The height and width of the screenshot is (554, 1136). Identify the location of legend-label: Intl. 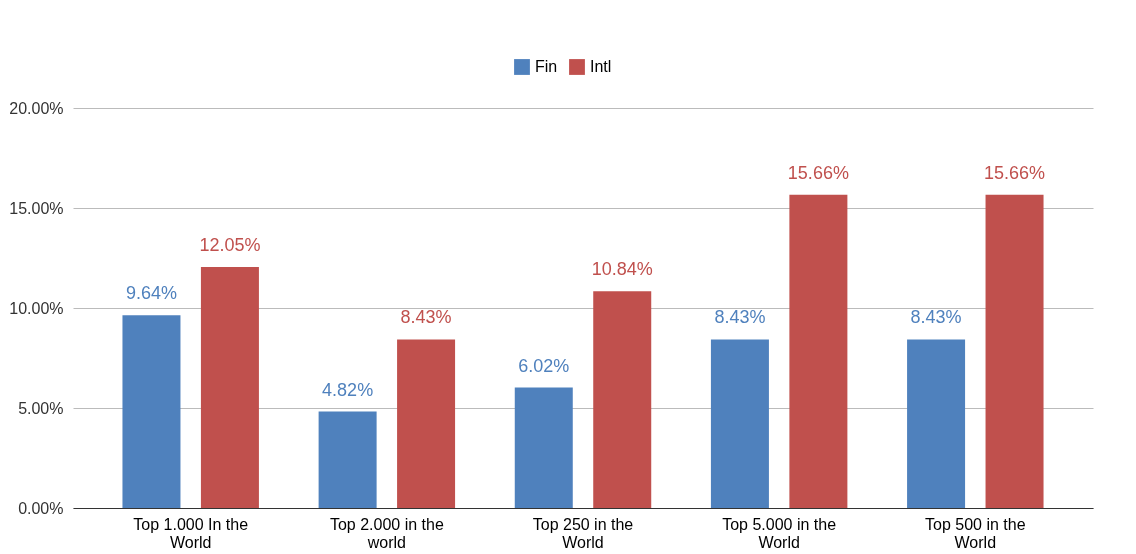
(601, 66).